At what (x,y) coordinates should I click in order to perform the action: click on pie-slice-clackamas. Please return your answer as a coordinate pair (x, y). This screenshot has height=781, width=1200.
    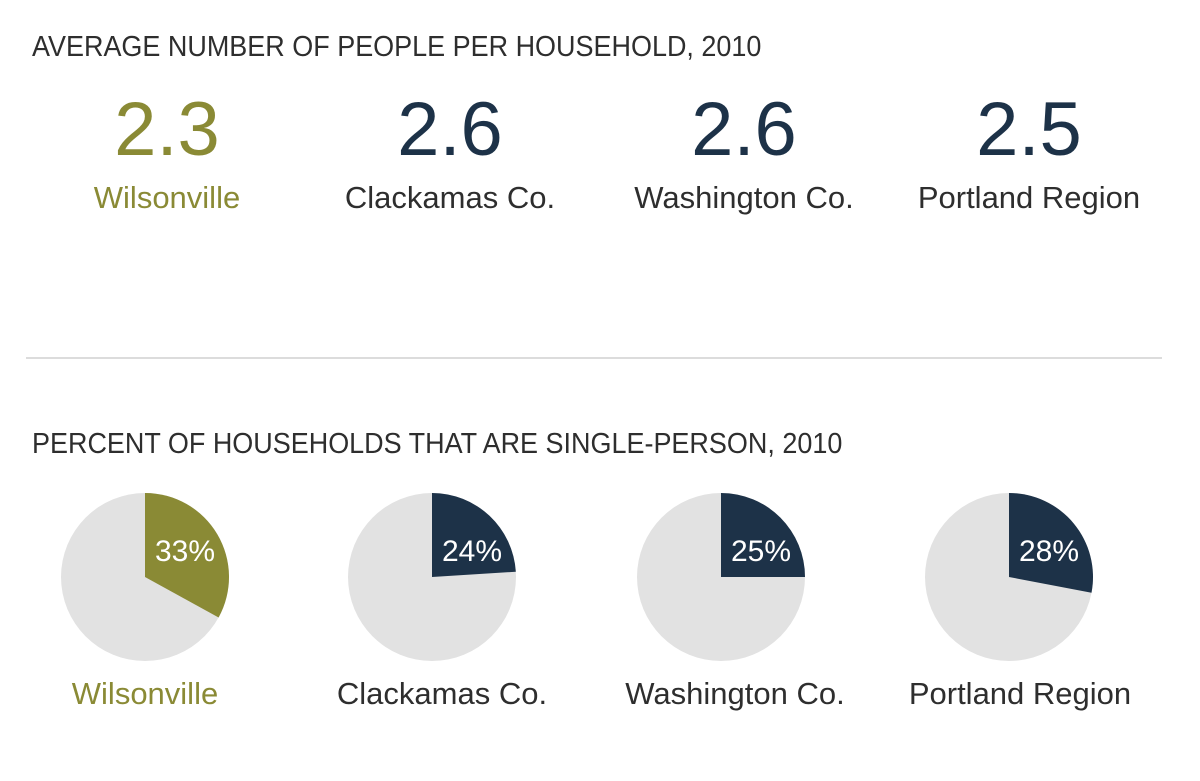
    Looking at the image, I should click on (474, 535).